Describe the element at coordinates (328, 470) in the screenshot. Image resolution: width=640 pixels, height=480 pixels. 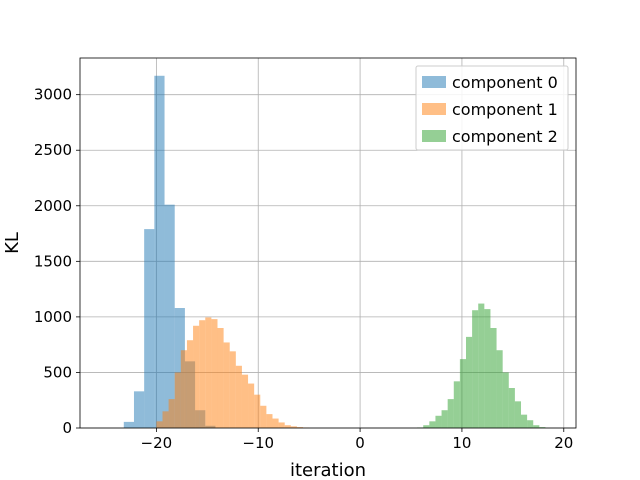
I see `x-axis-label: iteration` at that location.